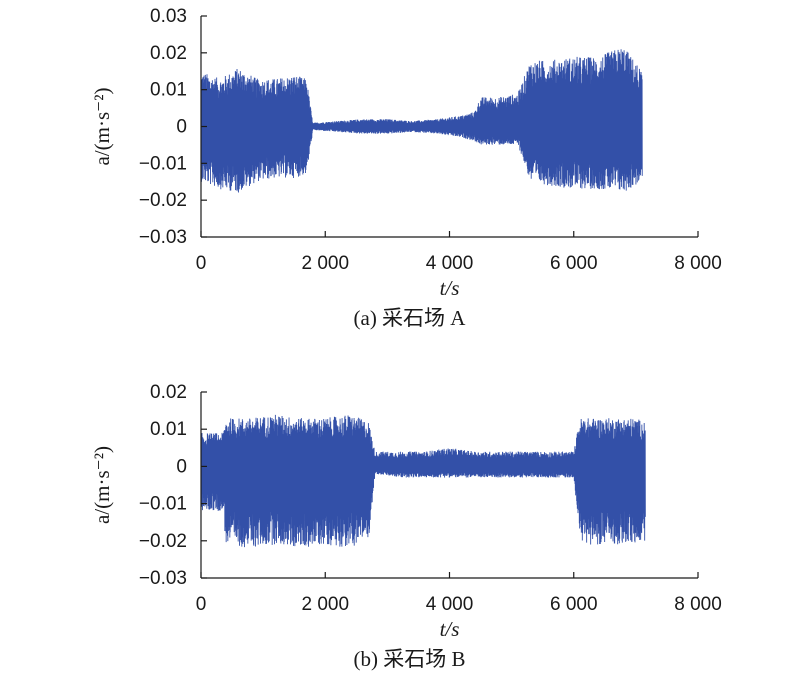  What do you see at coordinates (410, 659) in the screenshot?
I see `panel-caption: (b) 采石场 B` at bounding box center [410, 659].